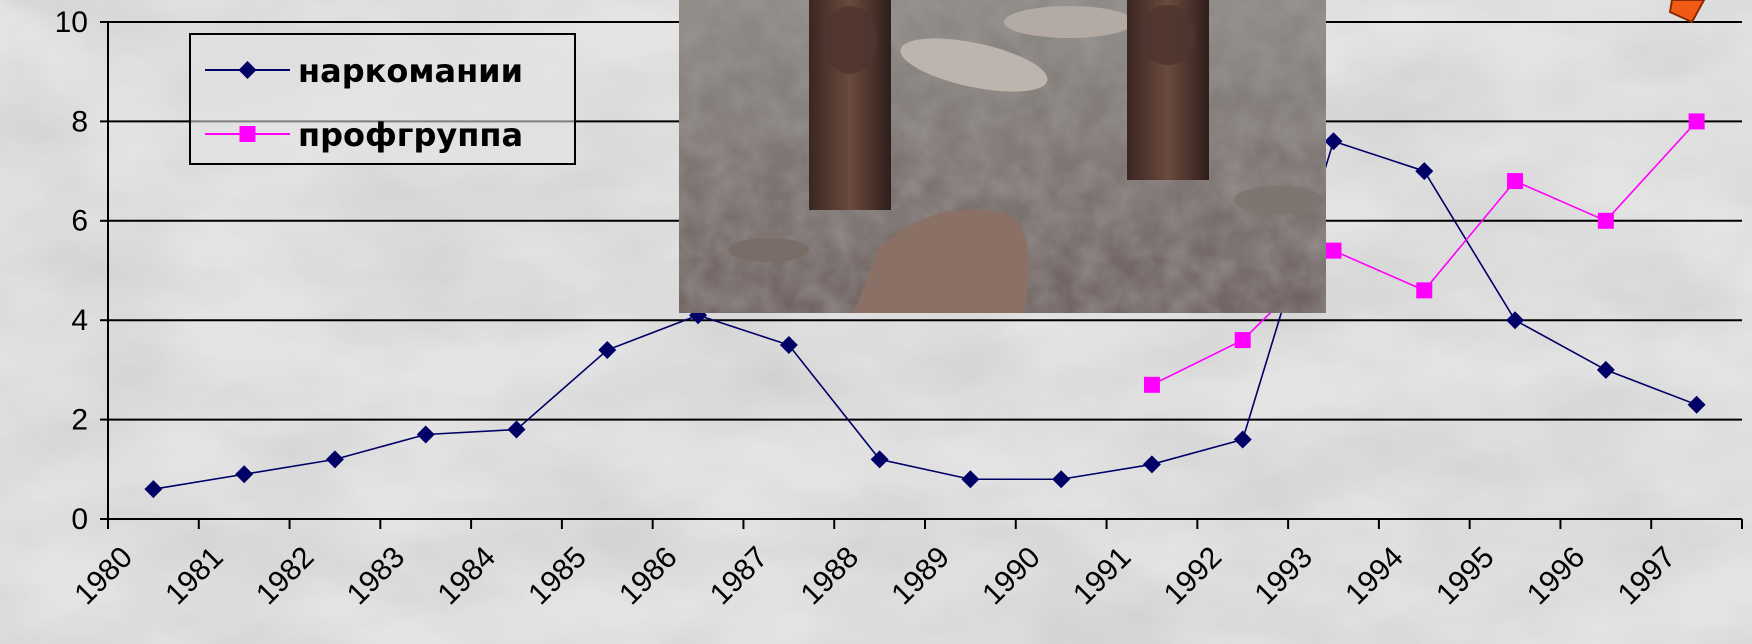  Describe the element at coordinates (79, 420) in the screenshot. I see `y-tick-label: 2` at that location.